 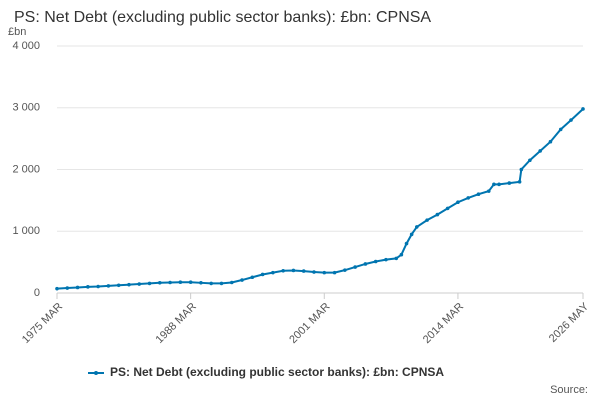 I want to click on y-tick-label: 3 000, so click(x=26, y=108).